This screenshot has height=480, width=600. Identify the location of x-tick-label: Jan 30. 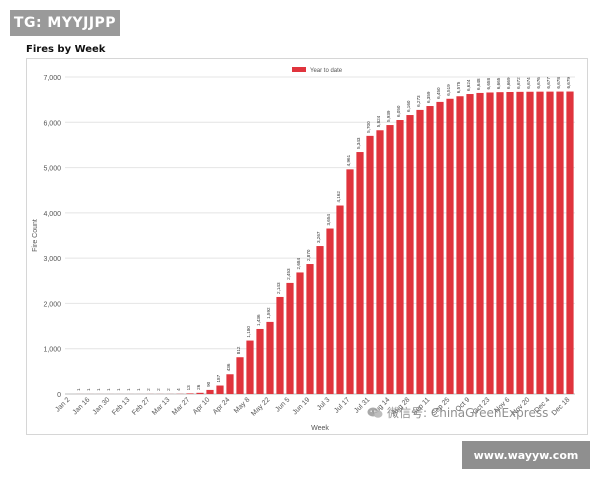
(102, 406).